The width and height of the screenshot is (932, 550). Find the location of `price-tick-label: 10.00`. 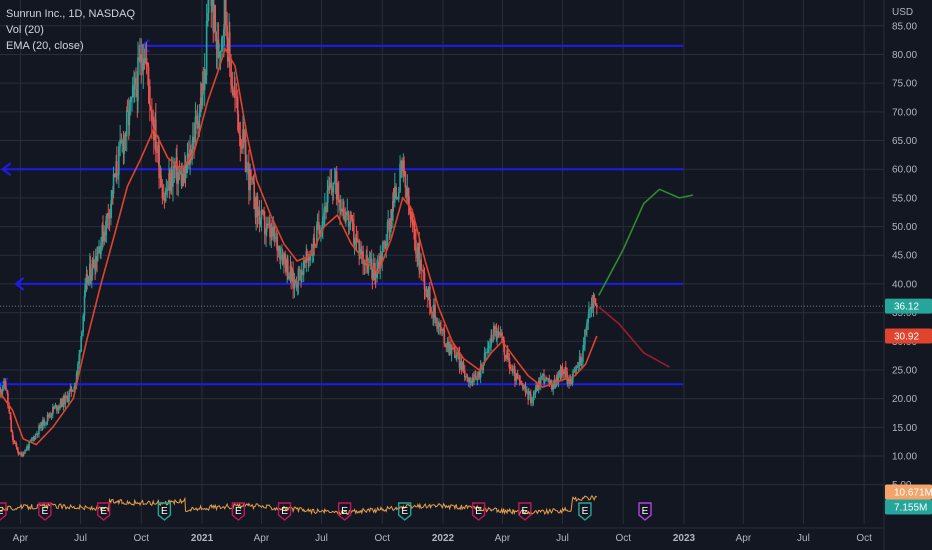

price-tick-label: 10.00 is located at coordinates (904, 456).